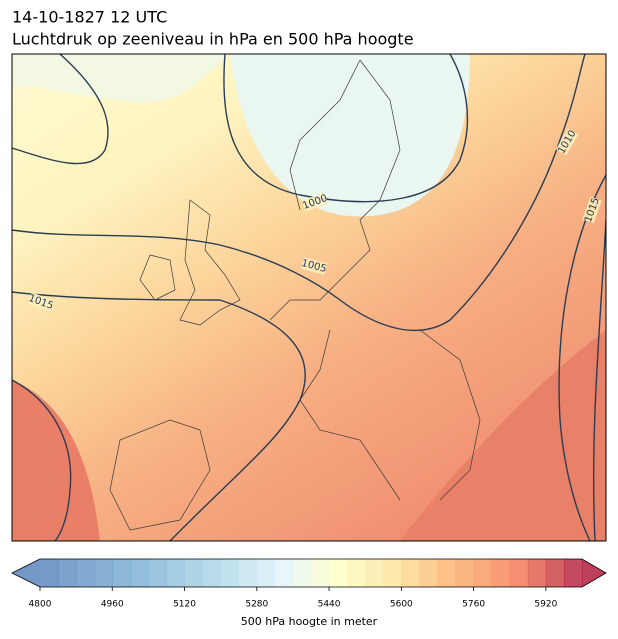 The width and height of the screenshot is (618, 639). What do you see at coordinates (256, 605) in the screenshot?
I see `colorbar-tick-label: 5280` at bounding box center [256, 605].